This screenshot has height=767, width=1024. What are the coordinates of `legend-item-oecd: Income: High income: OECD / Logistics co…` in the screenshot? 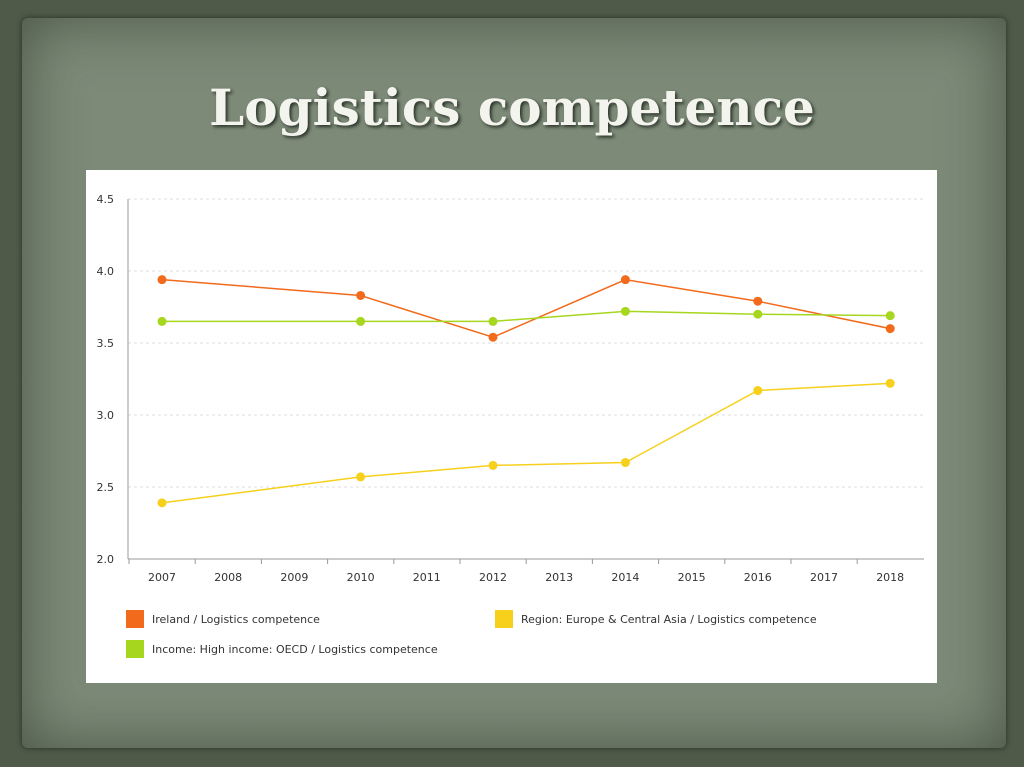 It's located at (282, 649).